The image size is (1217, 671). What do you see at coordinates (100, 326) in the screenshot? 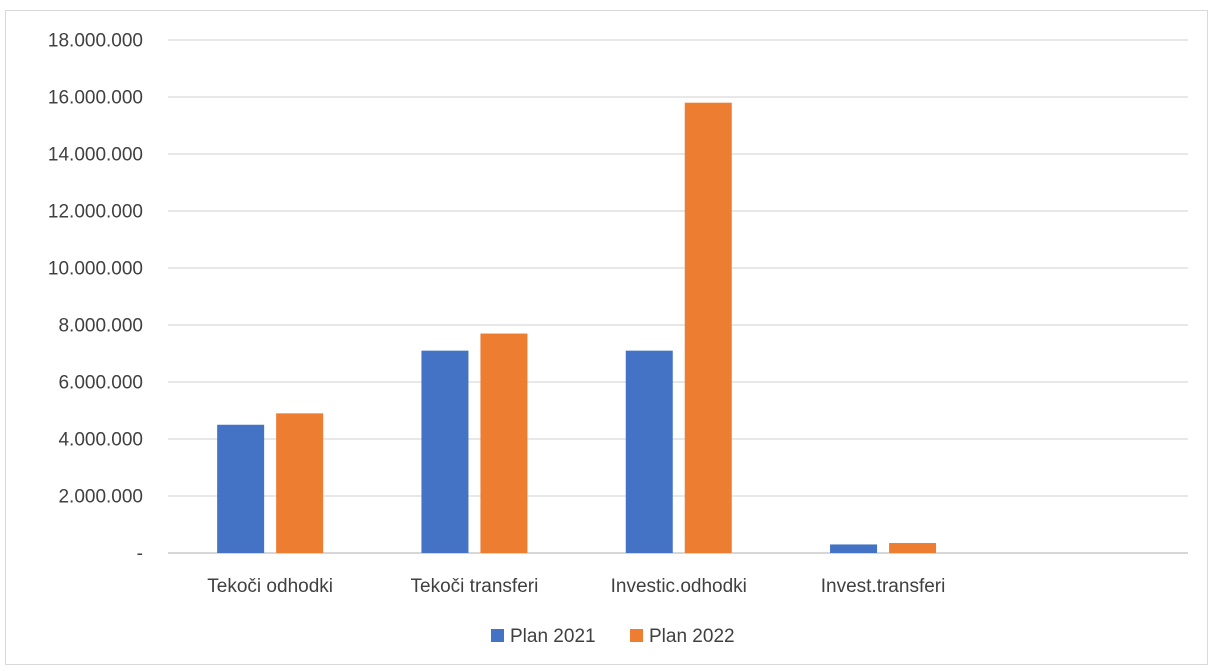
I see `y-tick-label: 8.000.000` at bounding box center [100, 326].